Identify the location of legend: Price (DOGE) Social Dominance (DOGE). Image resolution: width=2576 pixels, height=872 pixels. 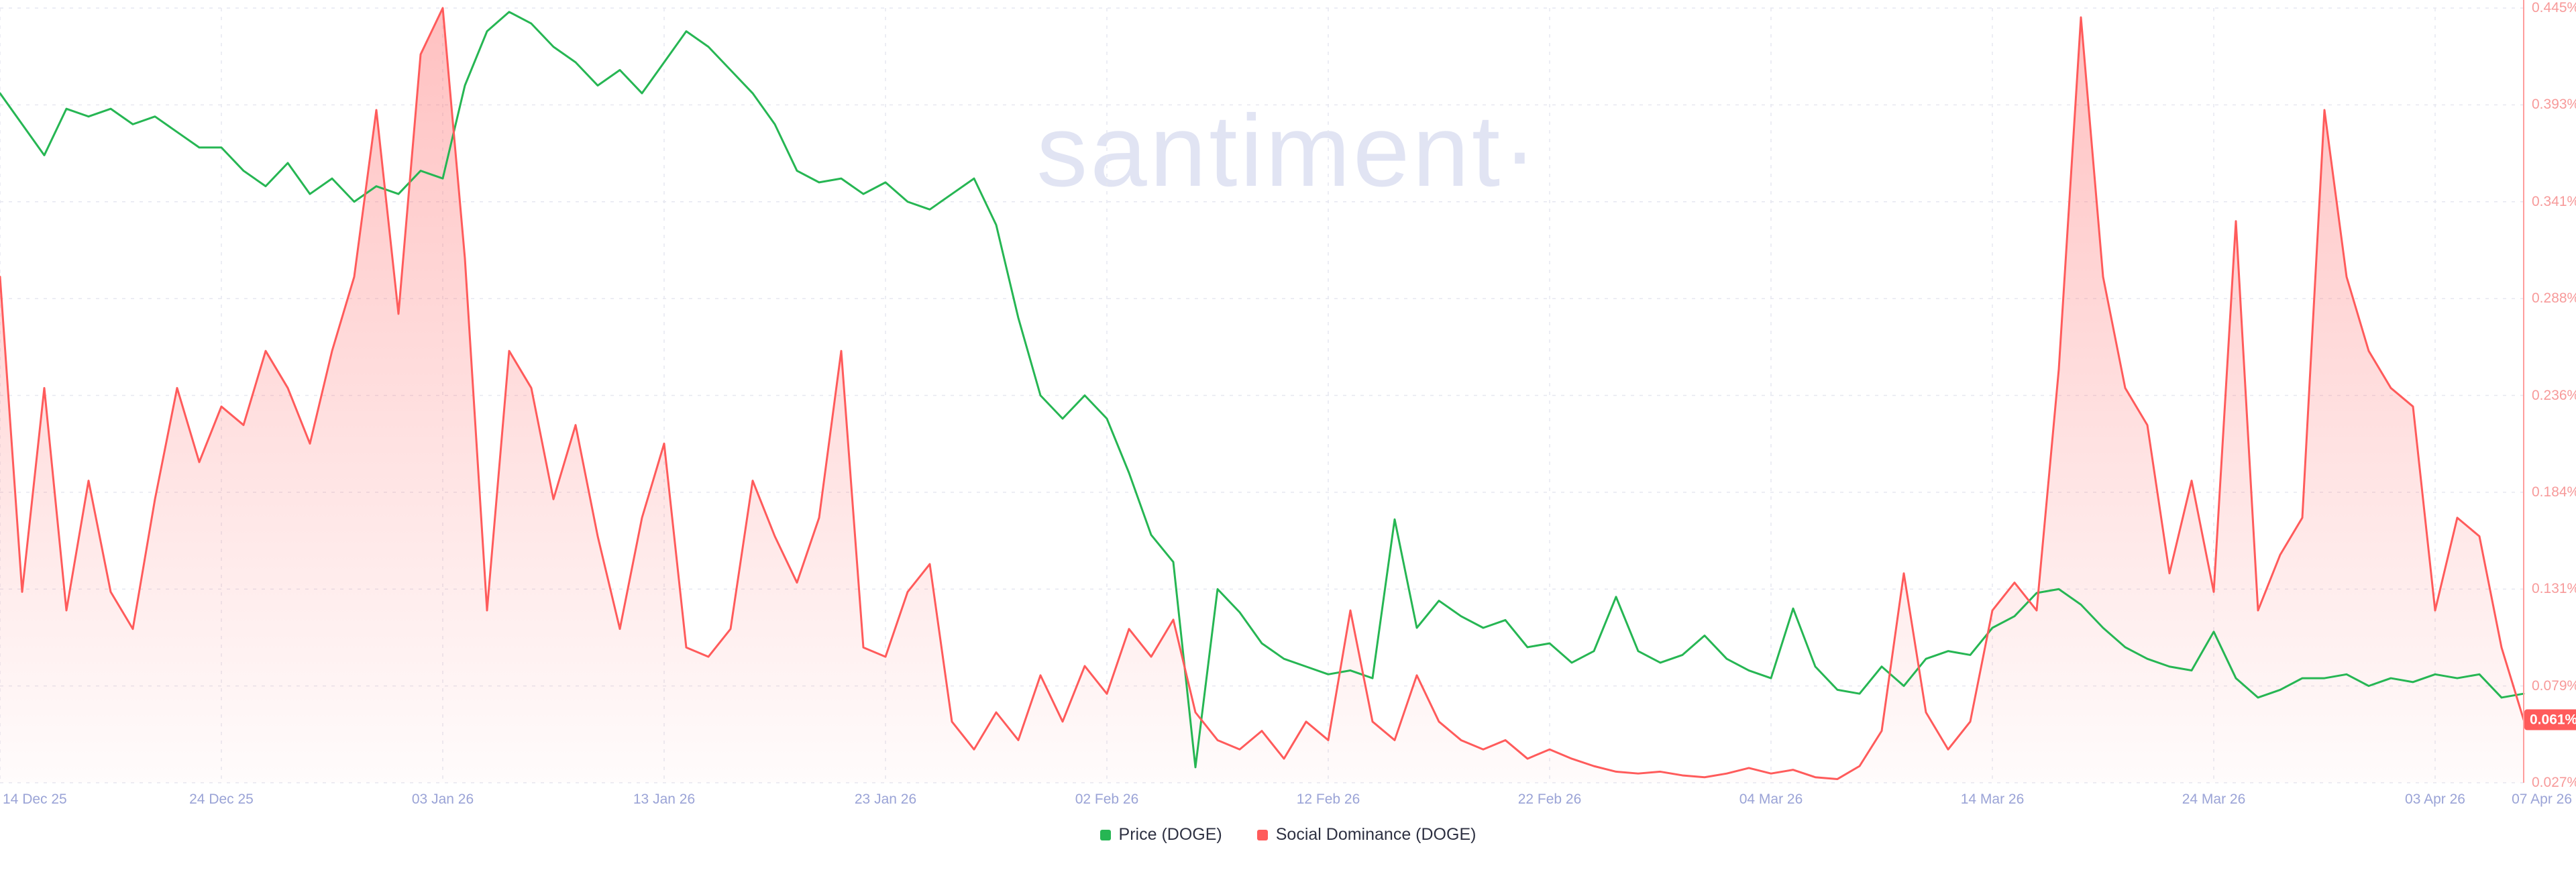
(1288, 834).